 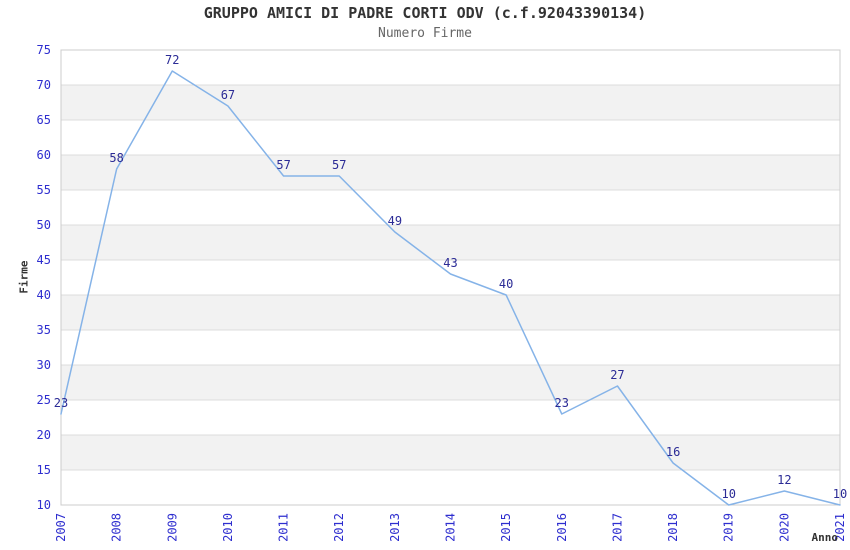 What do you see at coordinates (506, 284) in the screenshot?
I see `point-label: 40` at bounding box center [506, 284].